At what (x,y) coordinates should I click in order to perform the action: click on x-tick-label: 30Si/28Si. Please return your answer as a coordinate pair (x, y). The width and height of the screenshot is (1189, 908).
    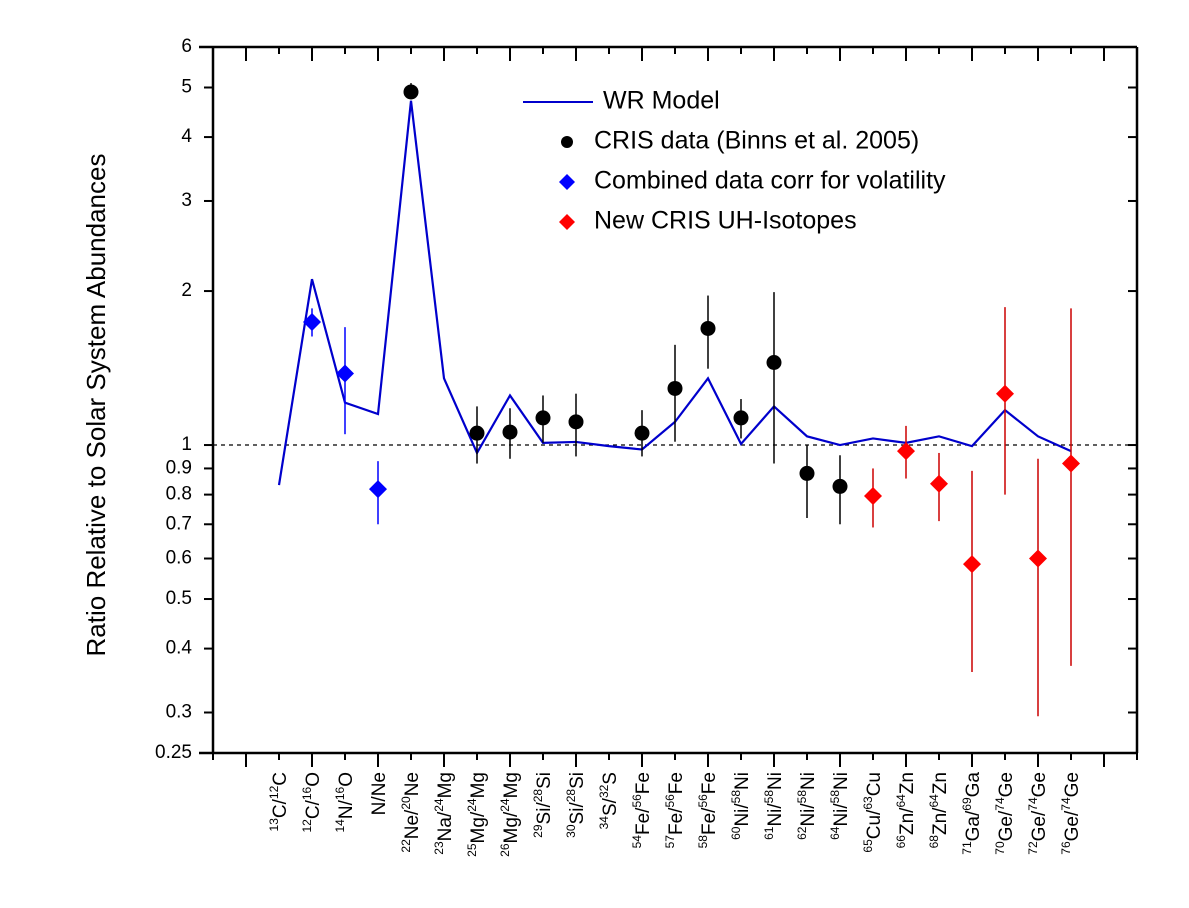
    Looking at the image, I should click on (576, 805).